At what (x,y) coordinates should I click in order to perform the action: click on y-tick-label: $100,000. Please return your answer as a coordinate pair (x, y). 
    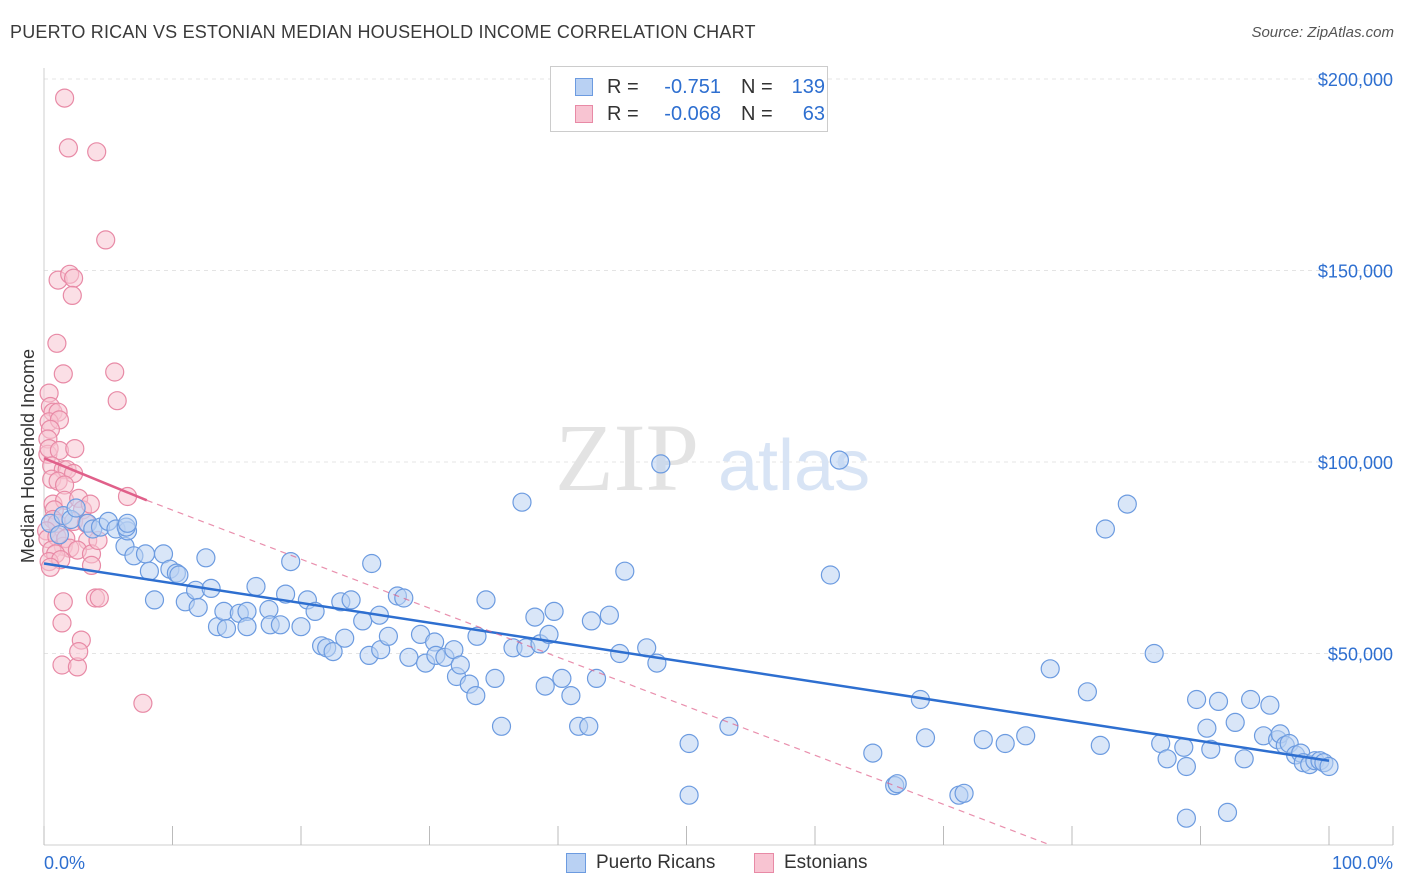
    Looking at the image, I should click on (1355, 463).